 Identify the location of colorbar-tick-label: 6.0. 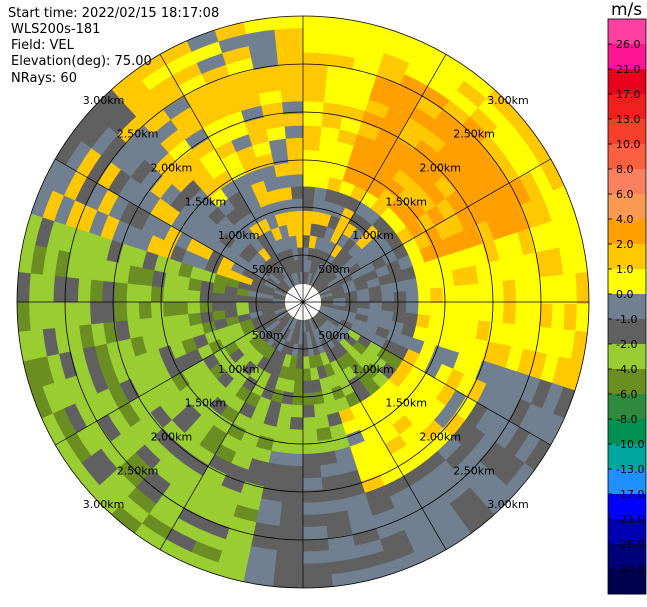
(625, 194).